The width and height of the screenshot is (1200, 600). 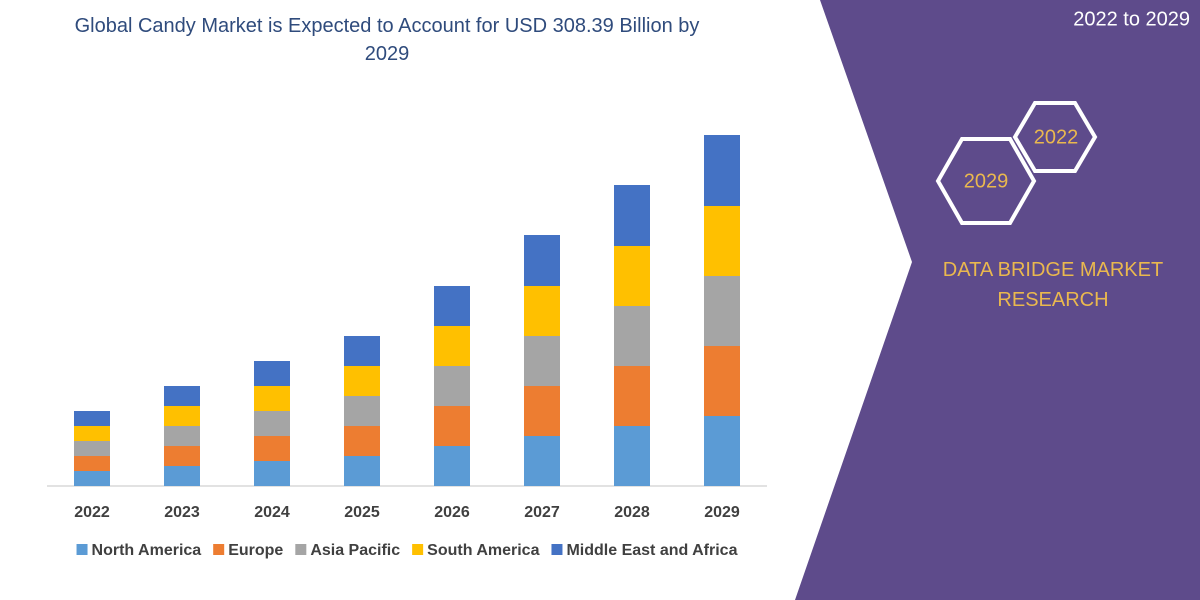 I want to click on x-tick-label: 2028, so click(x=632, y=512).